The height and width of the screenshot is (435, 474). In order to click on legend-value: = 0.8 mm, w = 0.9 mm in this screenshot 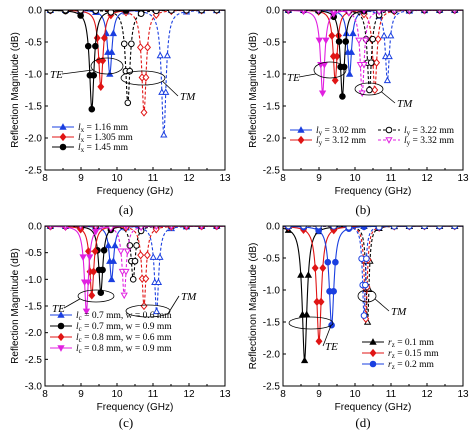, I will do `click(127, 349)`.